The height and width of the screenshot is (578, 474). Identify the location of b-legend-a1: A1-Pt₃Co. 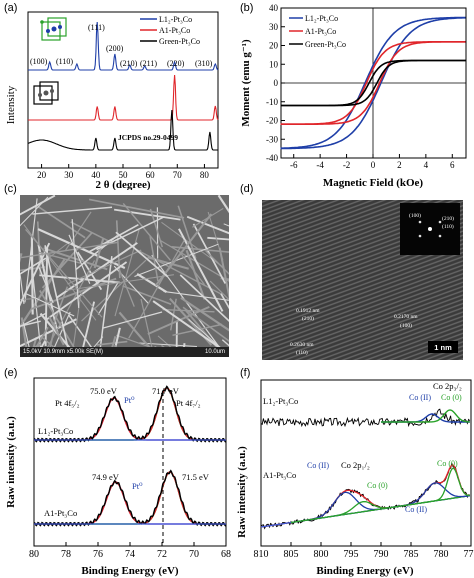
(320, 31).